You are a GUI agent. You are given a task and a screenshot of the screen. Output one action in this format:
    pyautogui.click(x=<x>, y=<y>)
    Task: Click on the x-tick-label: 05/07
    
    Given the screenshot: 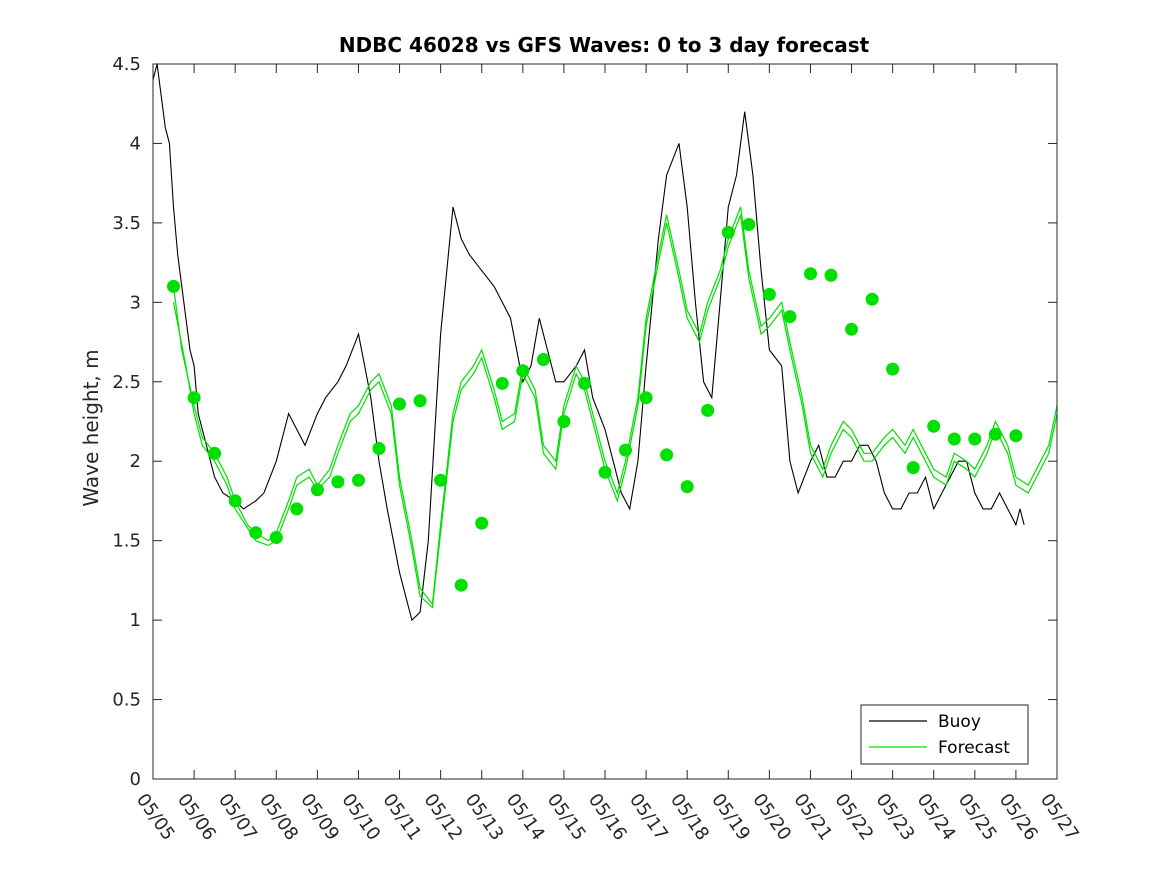 What is the action you would take?
    pyautogui.click(x=237, y=817)
    